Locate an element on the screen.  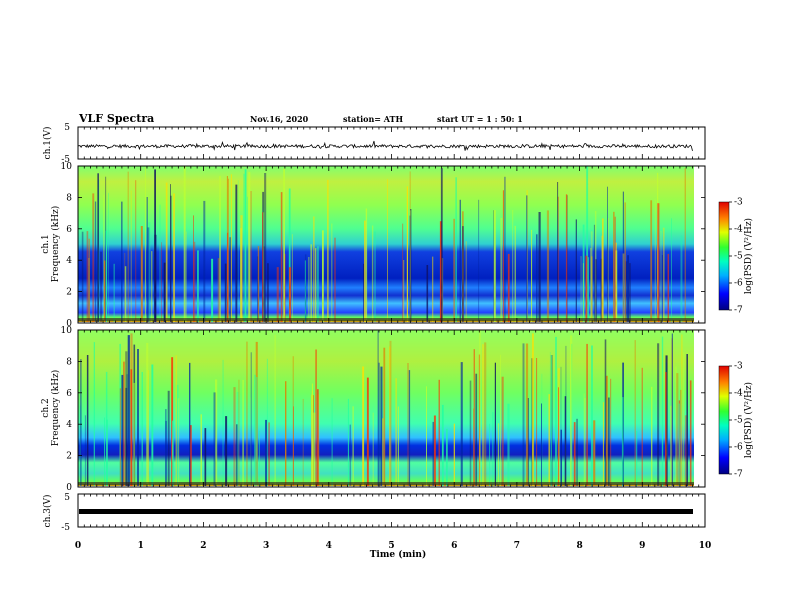
colorbar-ch2: -3 -4 -5 -6 -7 log(PSD) (V²/Hz) is located at coordinates (736, 421).